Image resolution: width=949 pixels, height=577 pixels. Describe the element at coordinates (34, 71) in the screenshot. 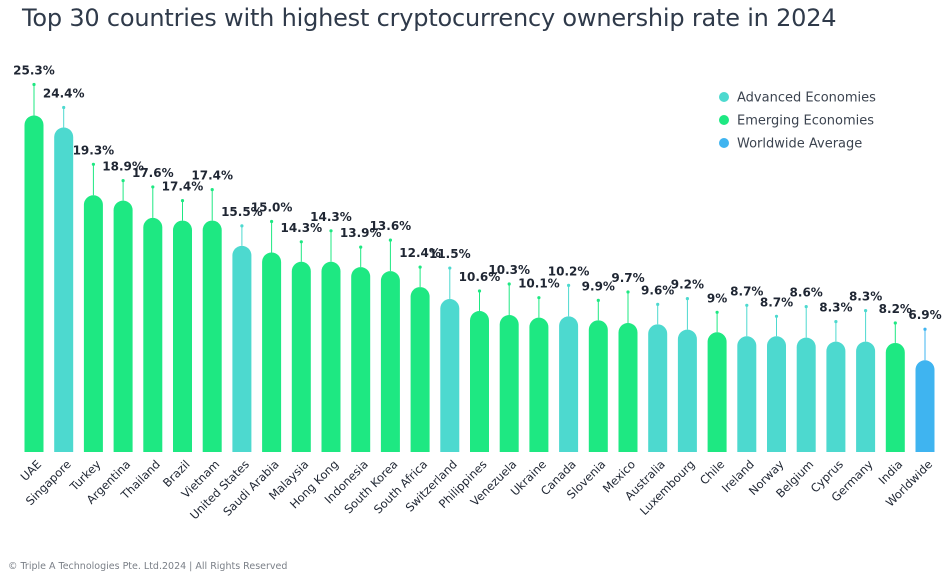

I see `value-label: 25.3%` at that location.